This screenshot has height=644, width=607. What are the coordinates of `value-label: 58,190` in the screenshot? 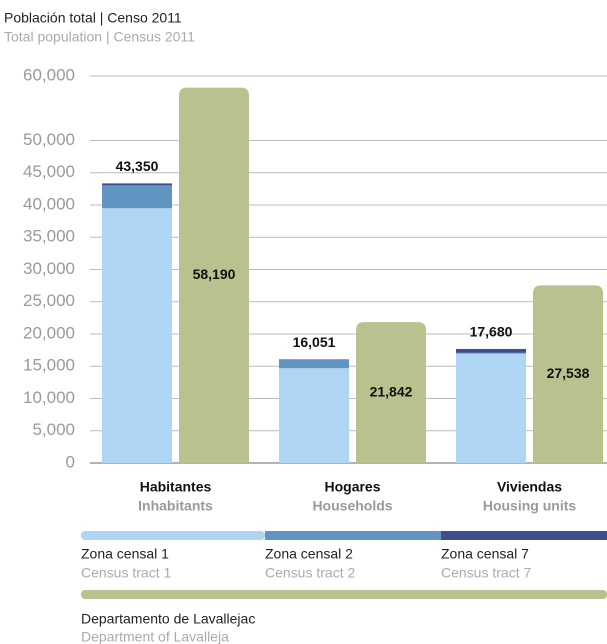 It's located at (214, 274).